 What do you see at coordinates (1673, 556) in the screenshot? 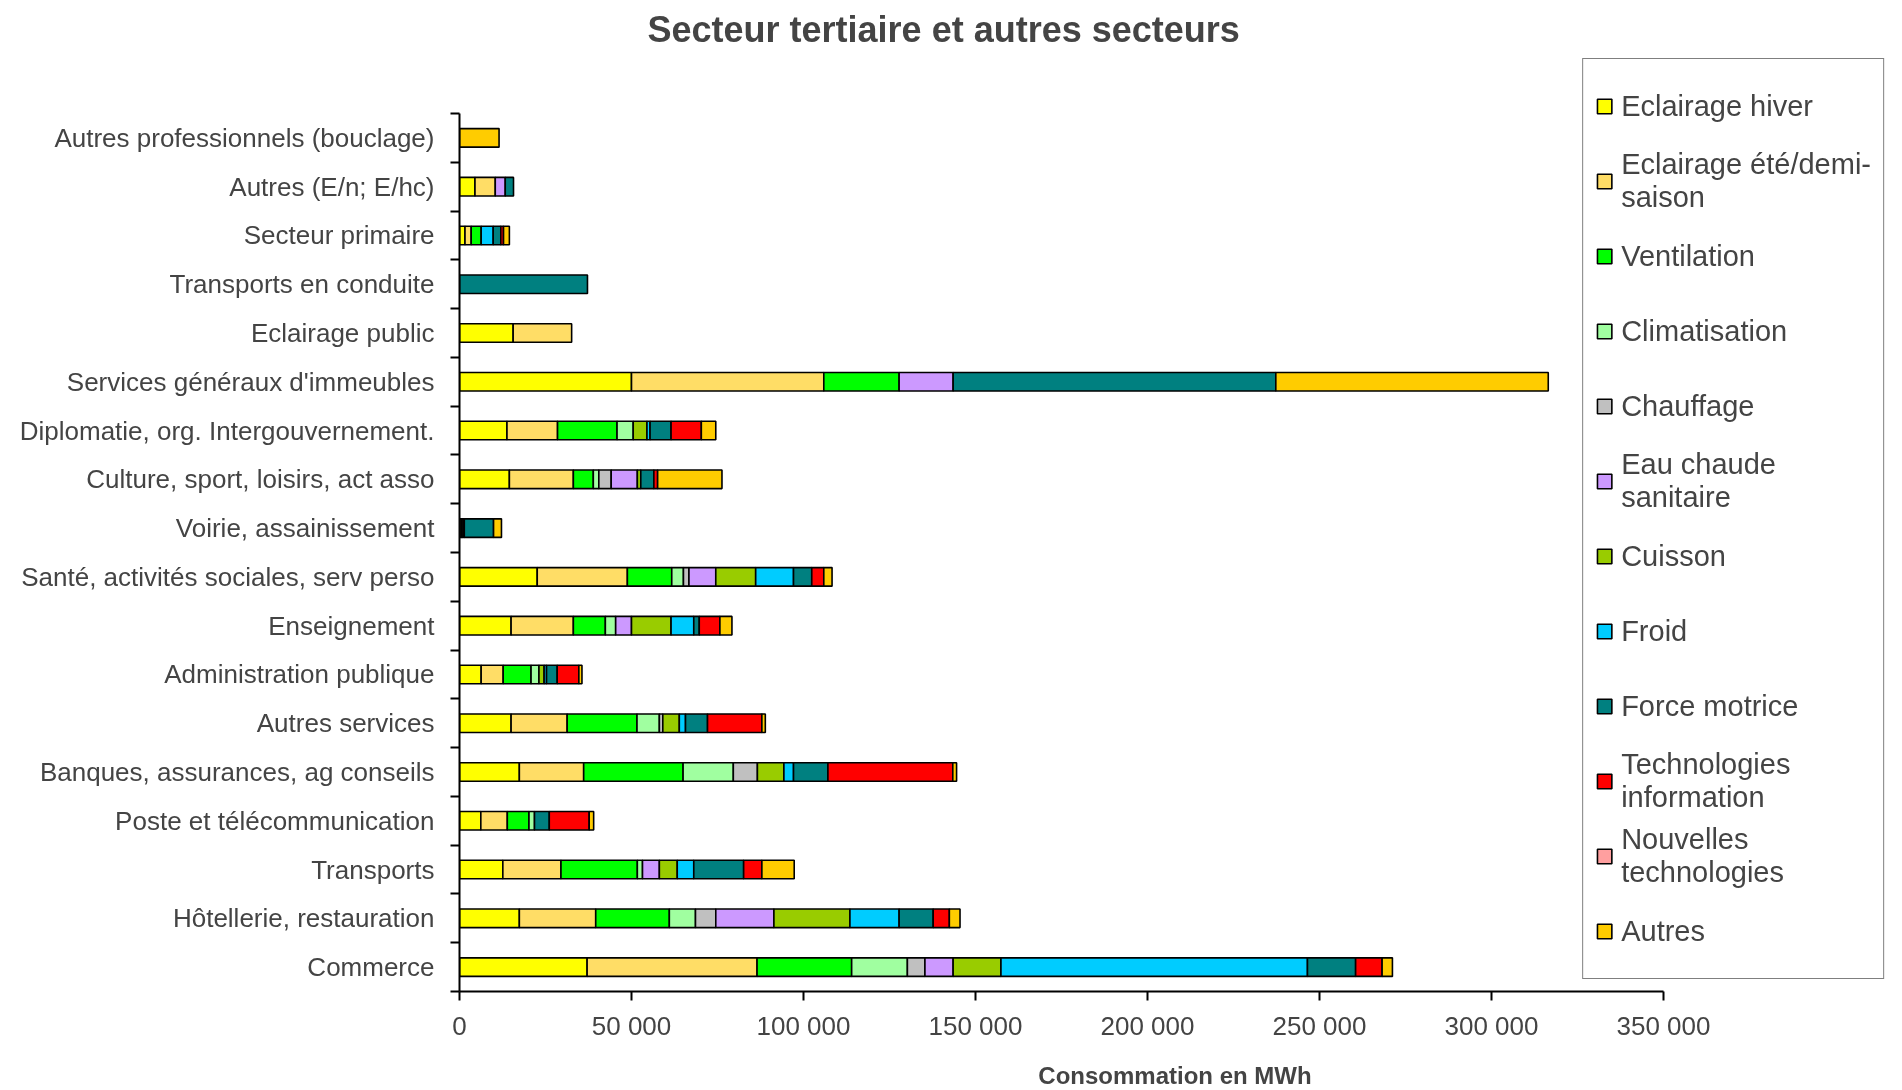
I see `legend-label: Cuisson` at bounding box center [1673, 556].